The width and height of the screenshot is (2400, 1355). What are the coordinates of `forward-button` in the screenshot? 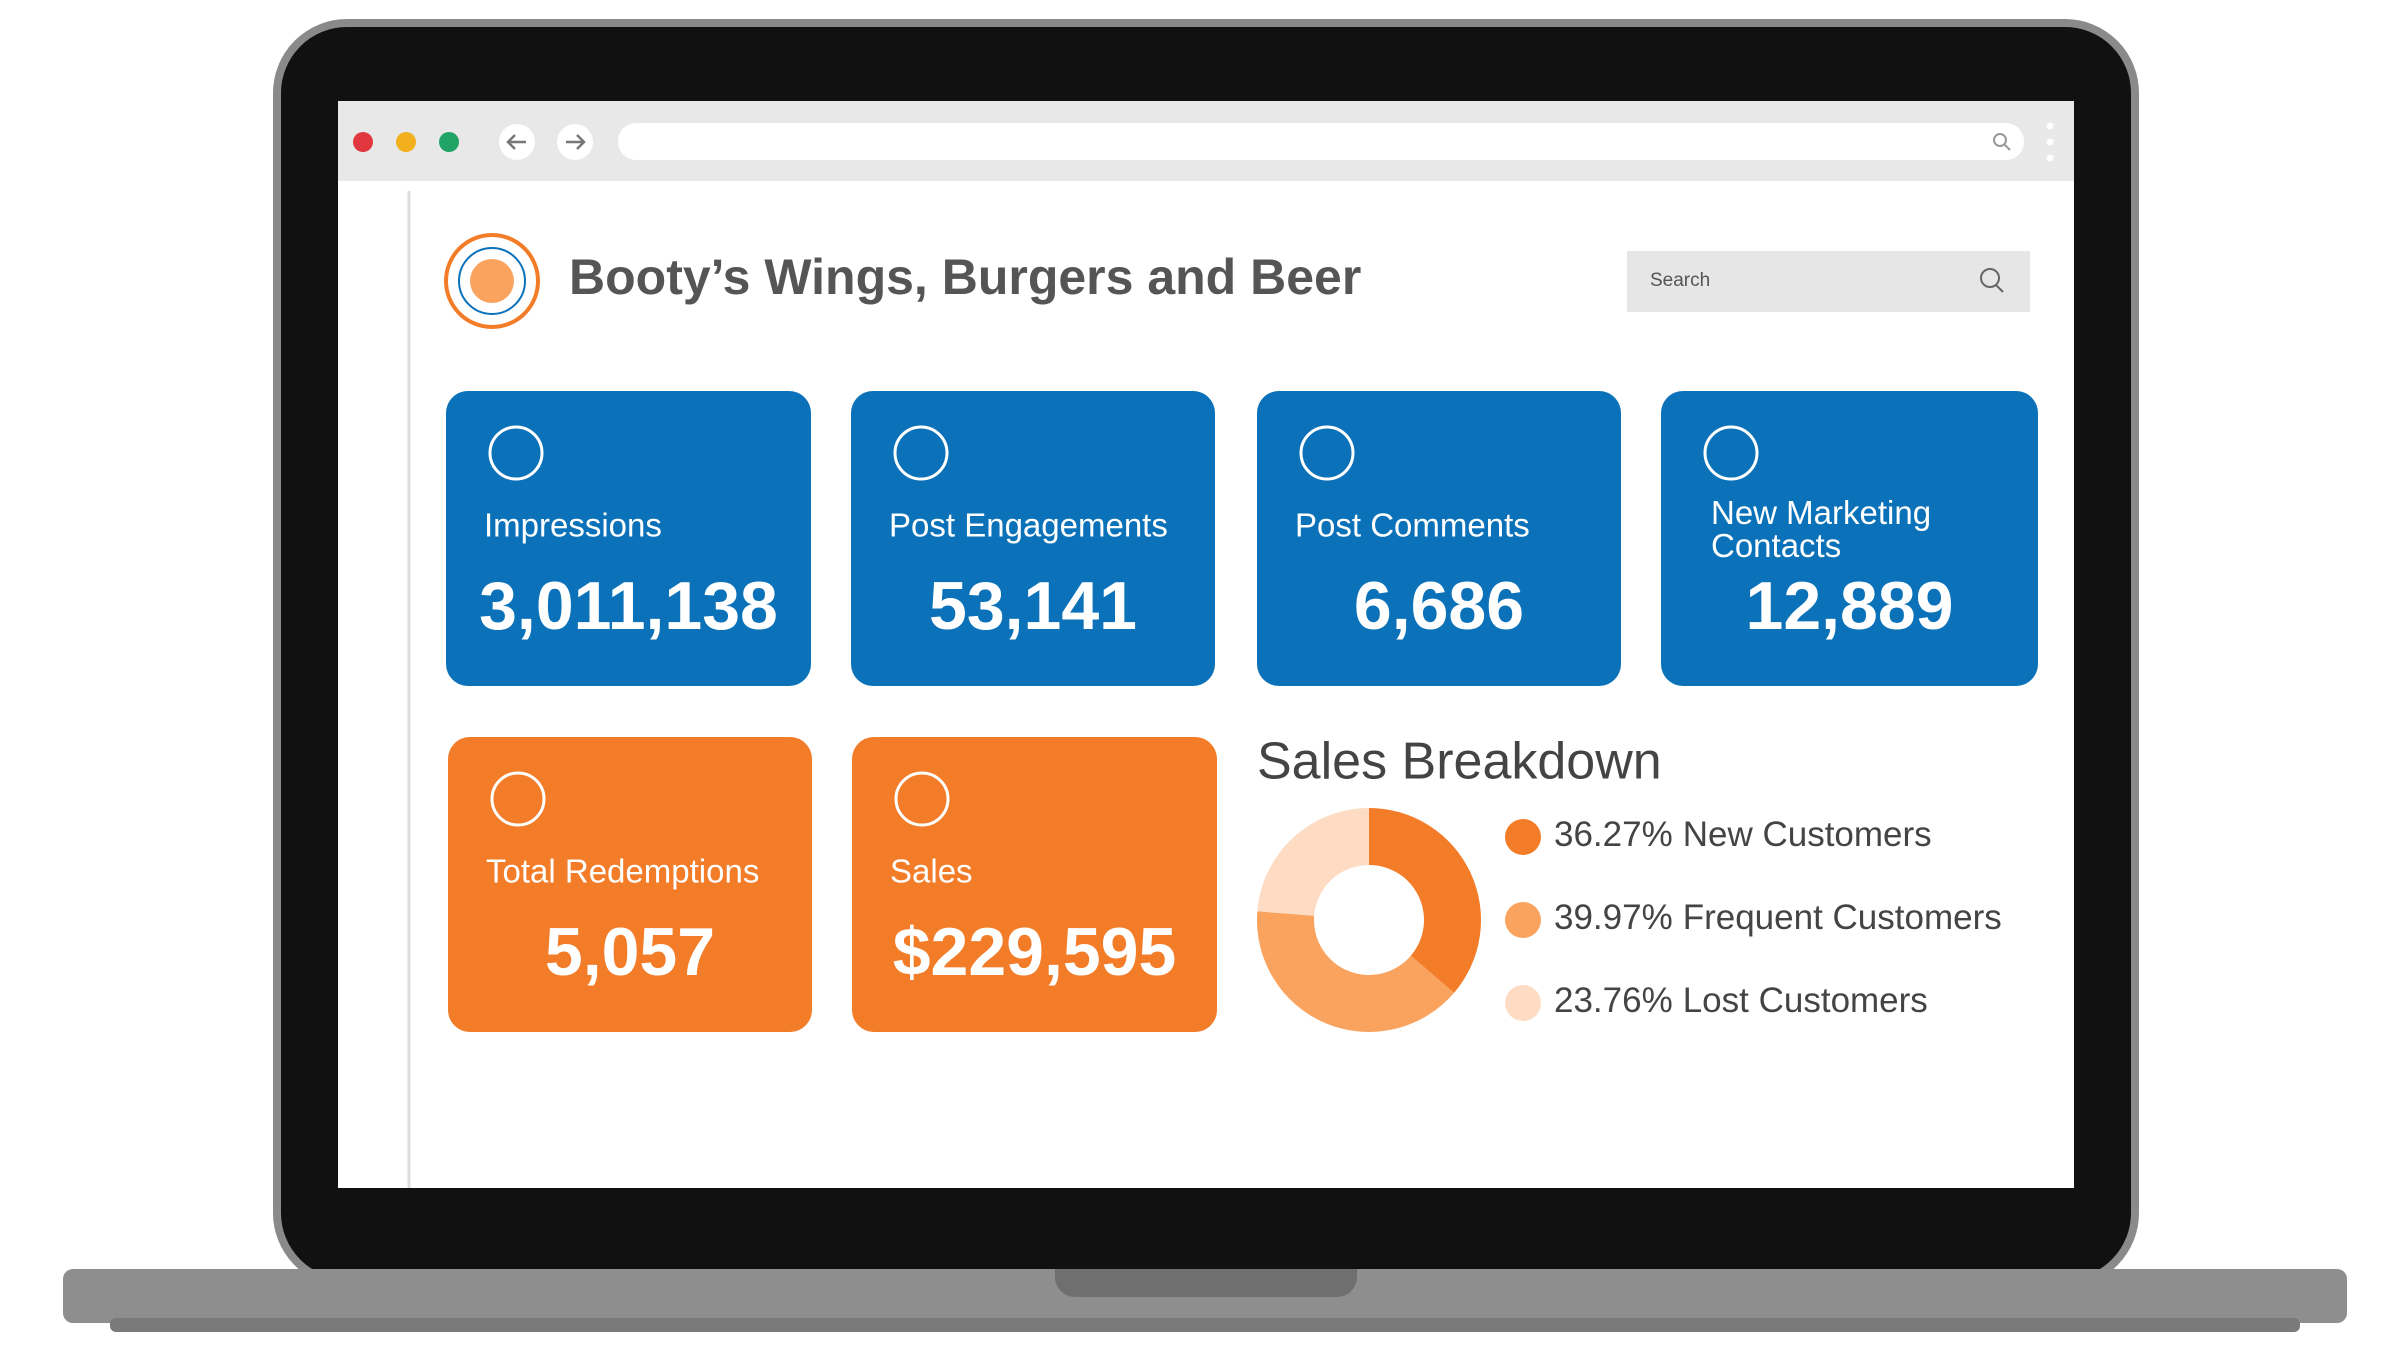 It's located at (575, 142).